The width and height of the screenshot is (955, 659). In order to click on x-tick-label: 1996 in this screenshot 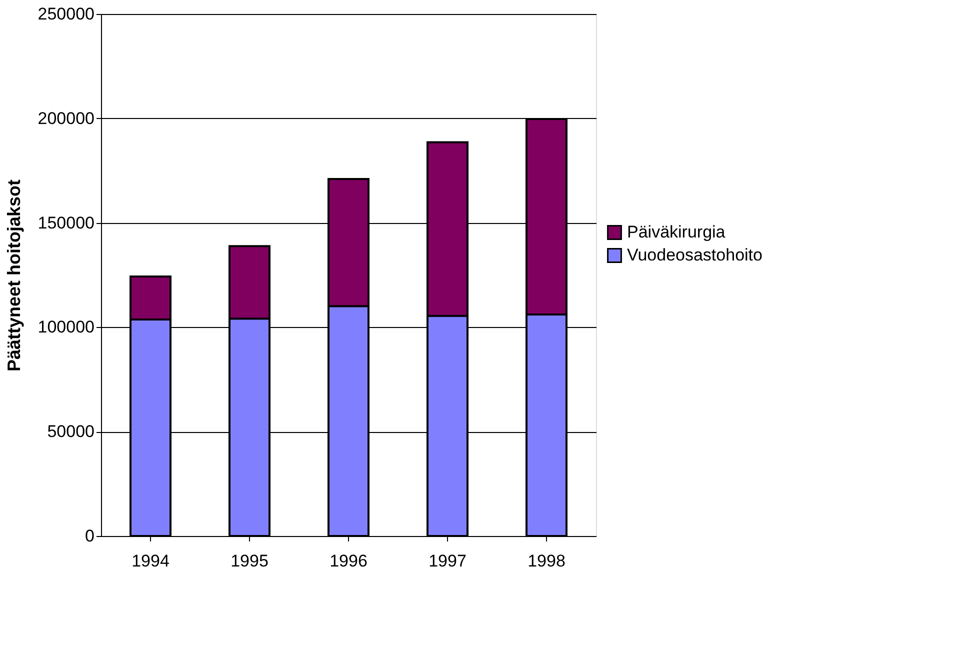, I will do `click(349, 561)`.